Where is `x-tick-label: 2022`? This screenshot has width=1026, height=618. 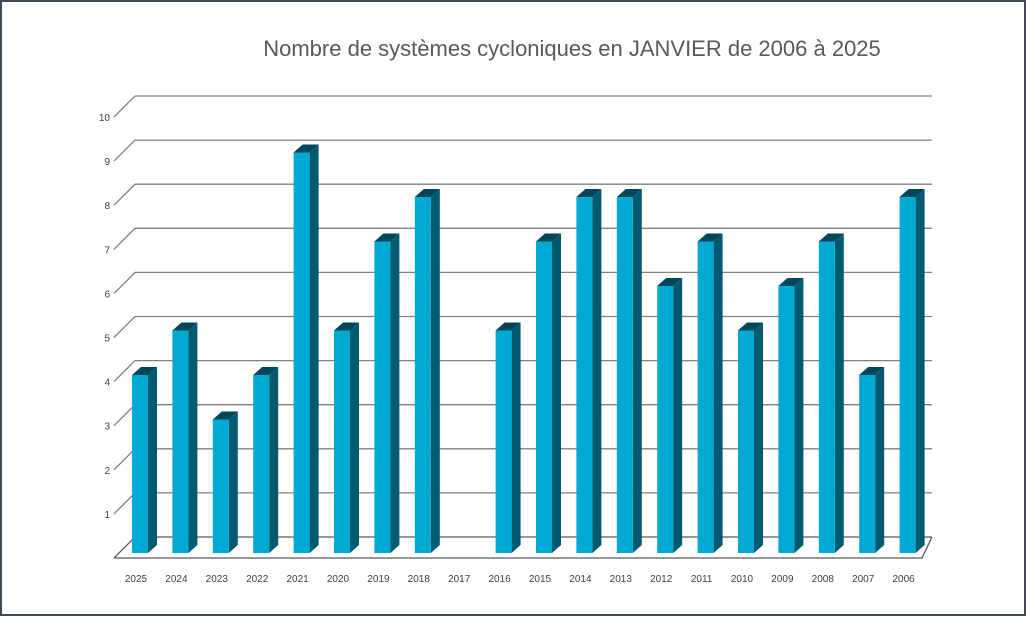 x-tick-label: 2022 is located at coordinates (257, 579).